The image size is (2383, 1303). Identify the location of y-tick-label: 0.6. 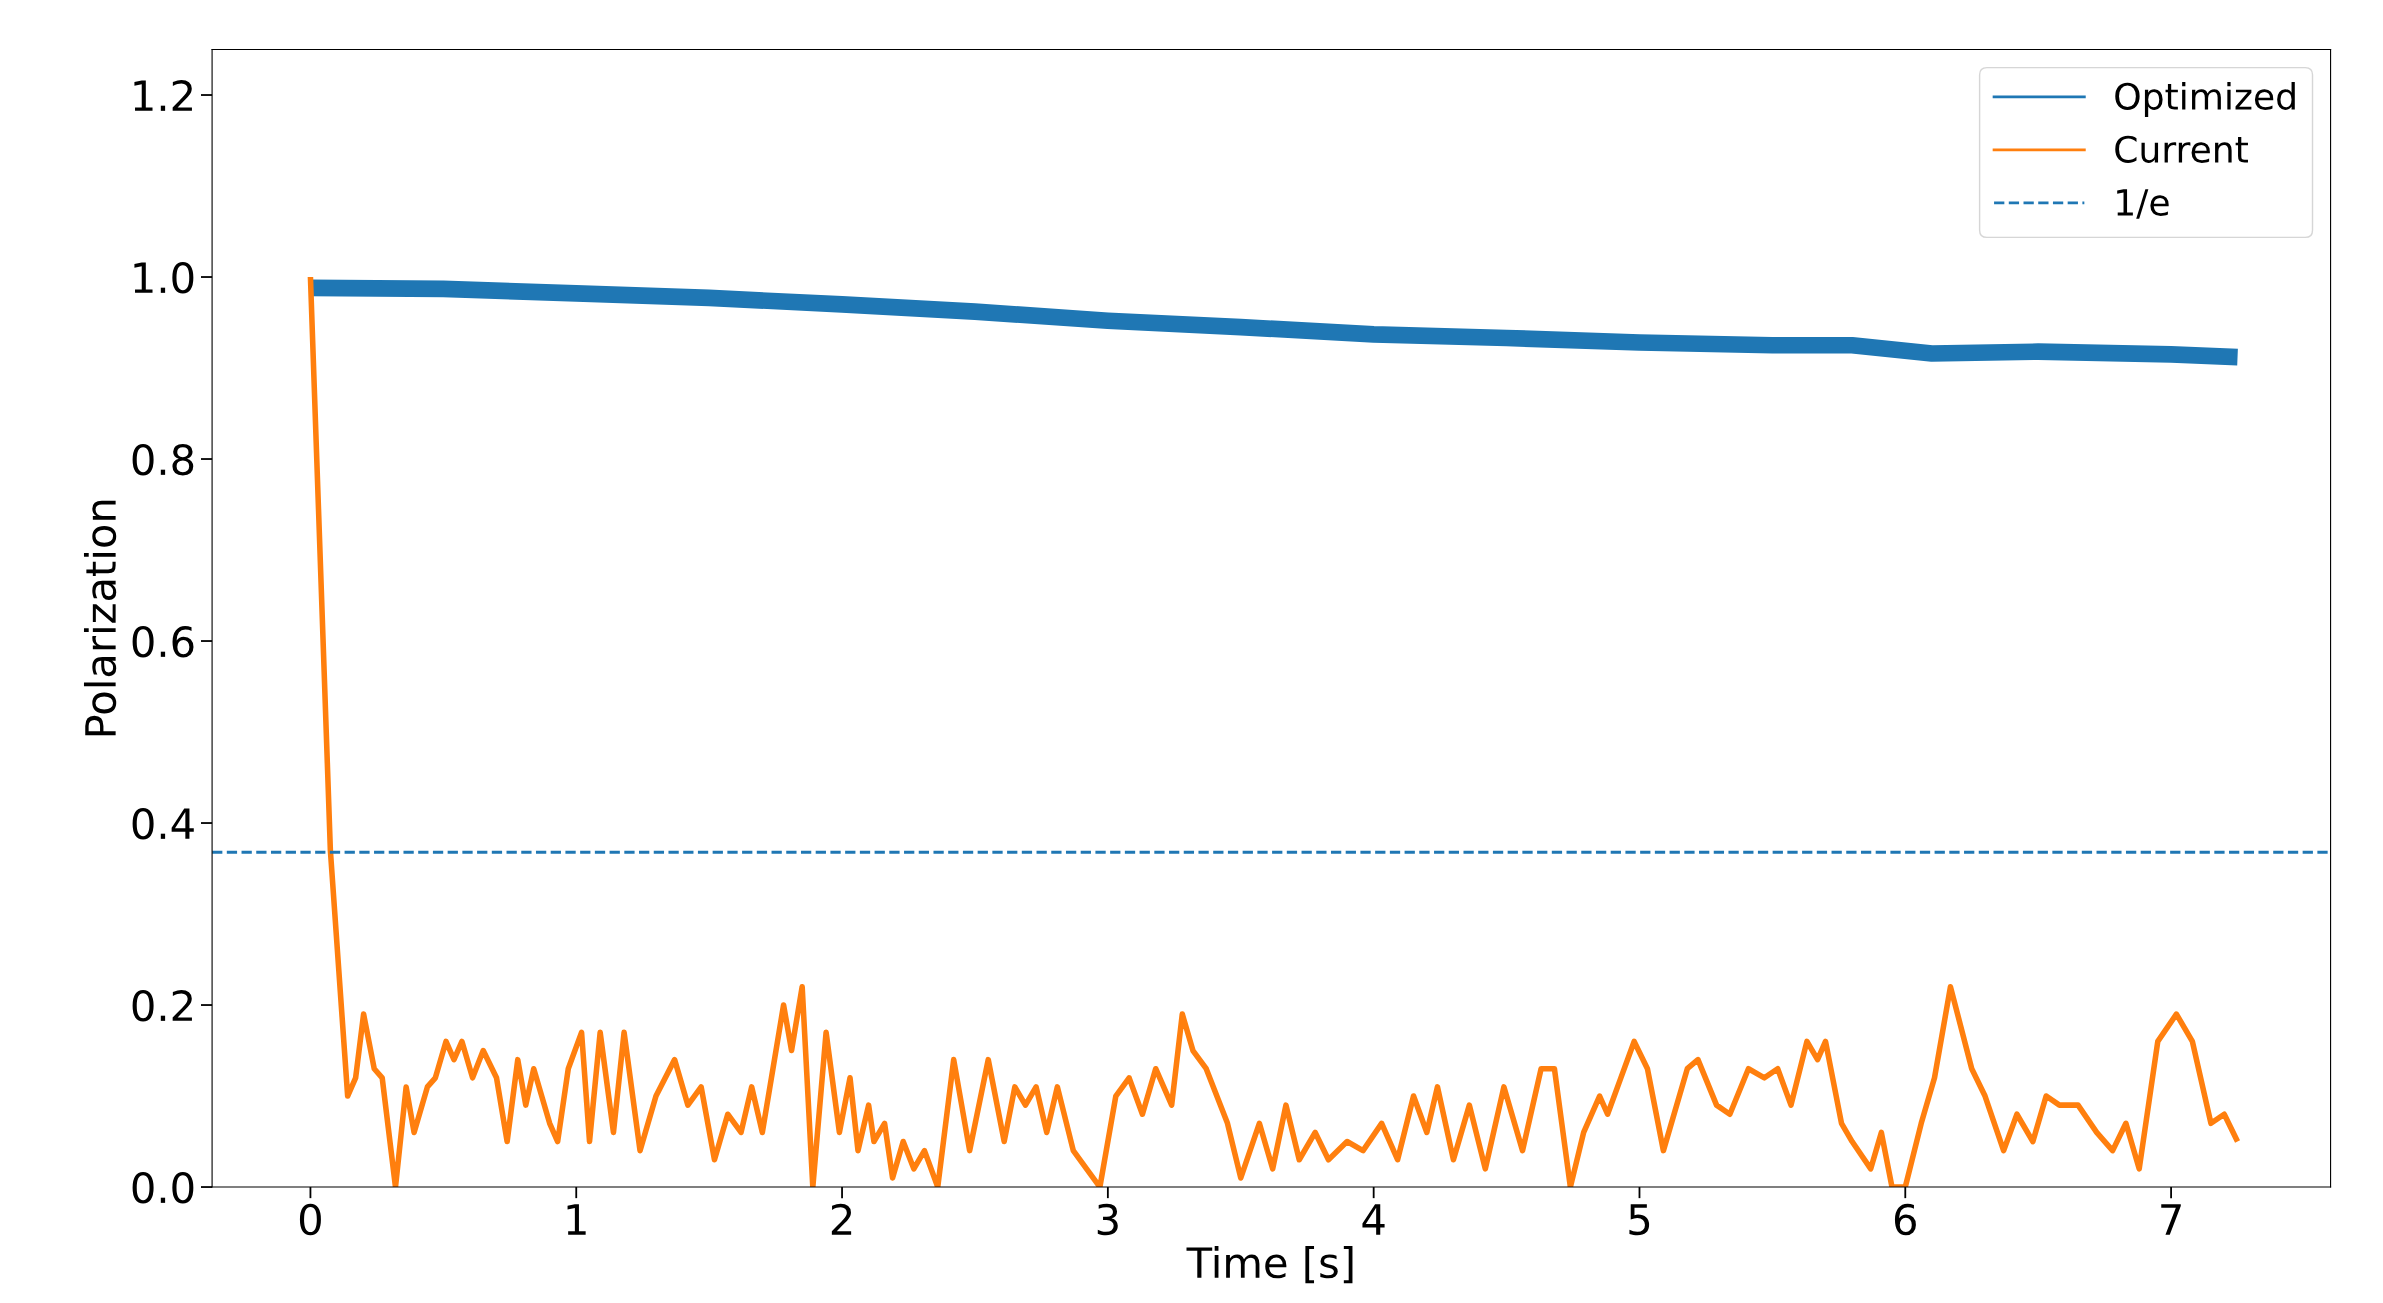
(163, 641).